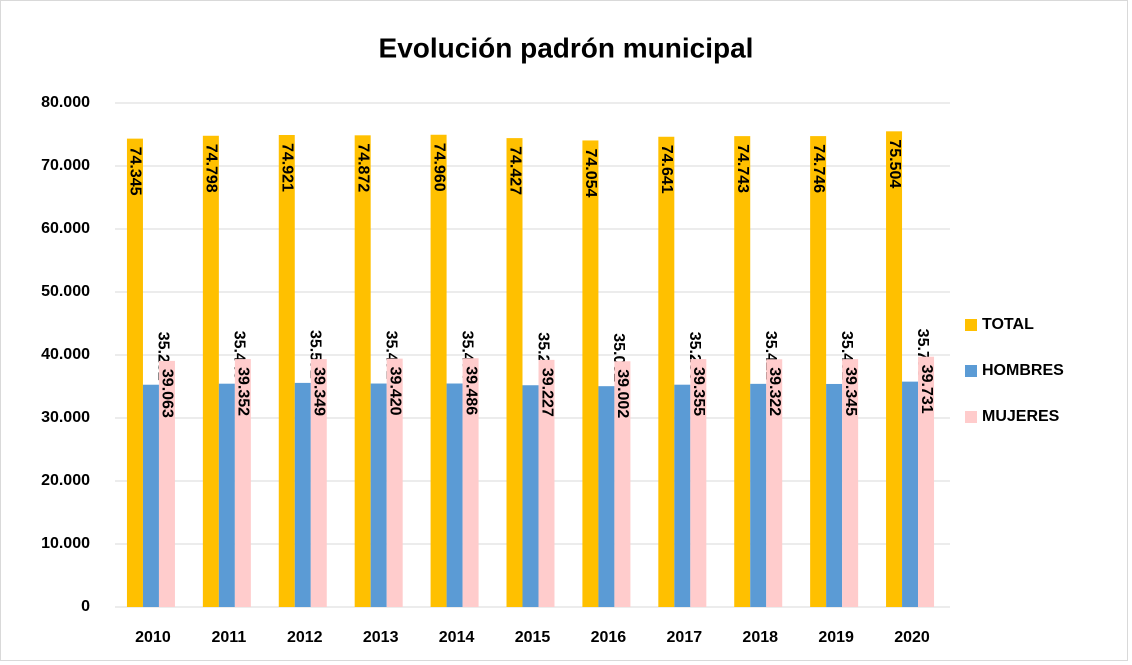 The height and width of the screenshot is (665, 1132). Describe the element at coordinates (1008, 324) in the screenshot. I see `legend-label: TOTAL` at that location.